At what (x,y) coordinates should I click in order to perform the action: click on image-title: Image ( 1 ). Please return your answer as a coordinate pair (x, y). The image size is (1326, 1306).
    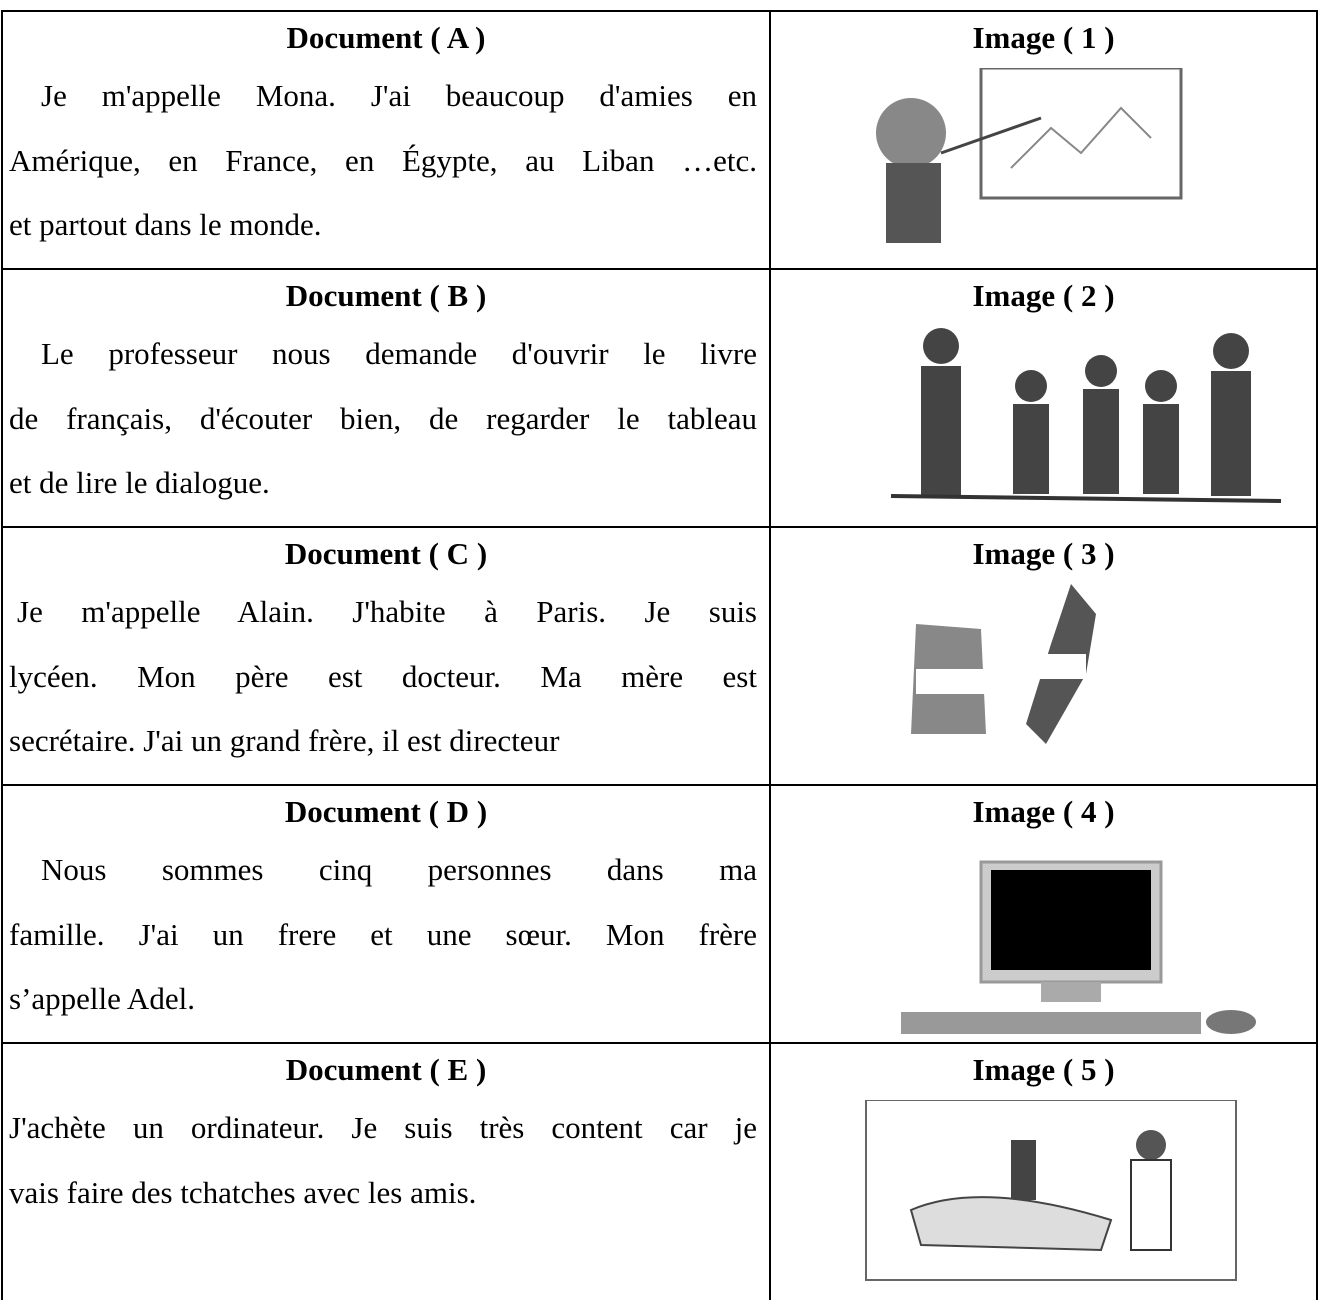
    Looking at the image, I should click on (1043, 37).